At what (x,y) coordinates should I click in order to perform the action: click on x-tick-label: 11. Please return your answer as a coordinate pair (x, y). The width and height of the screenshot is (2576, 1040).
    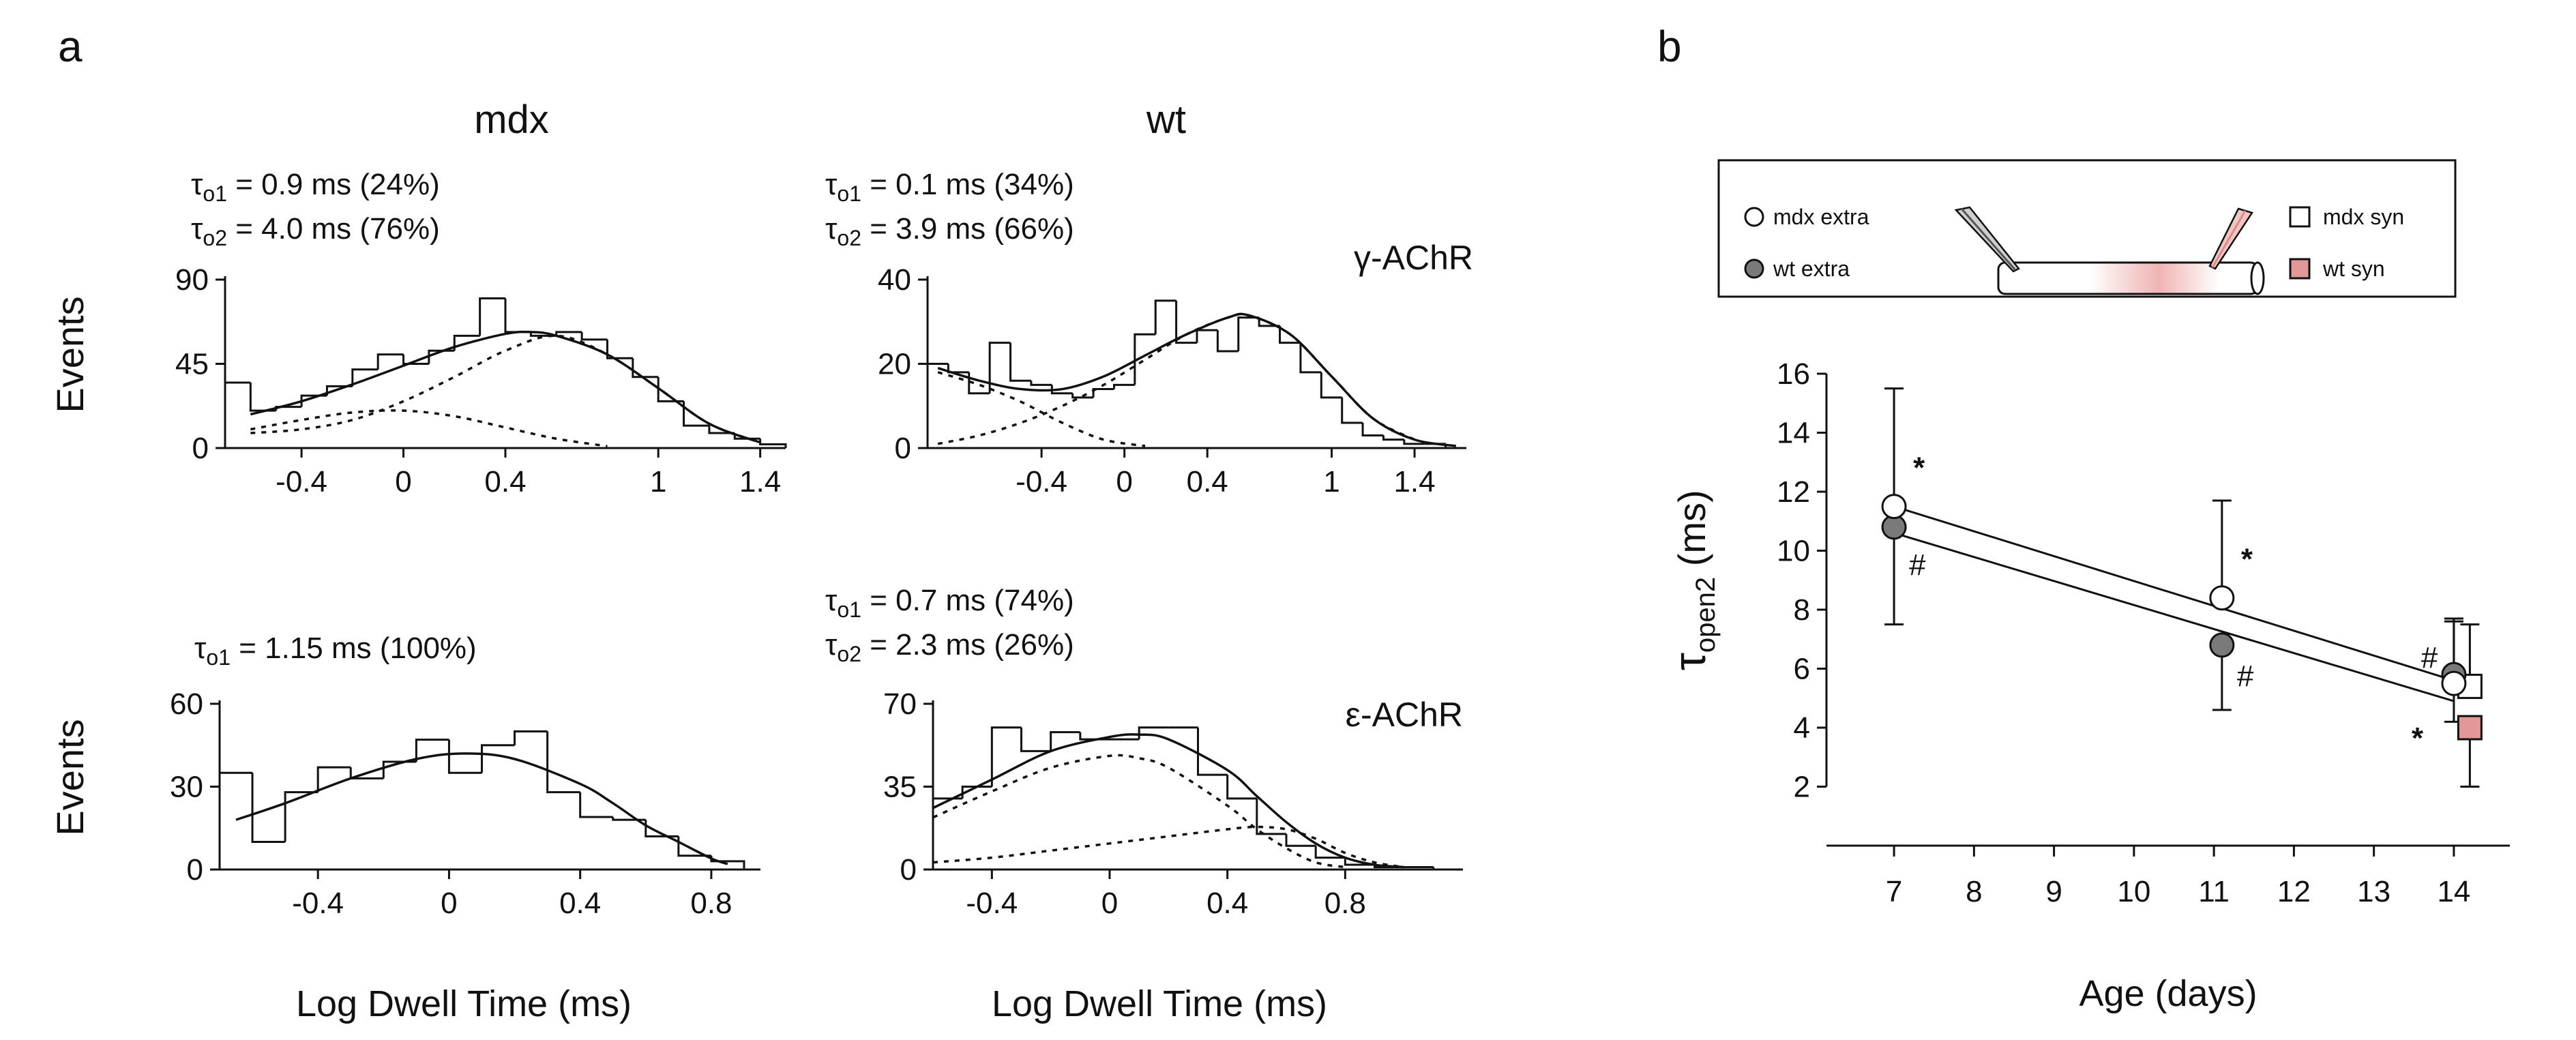
    Looking at the image, I should click on (2214, 891).